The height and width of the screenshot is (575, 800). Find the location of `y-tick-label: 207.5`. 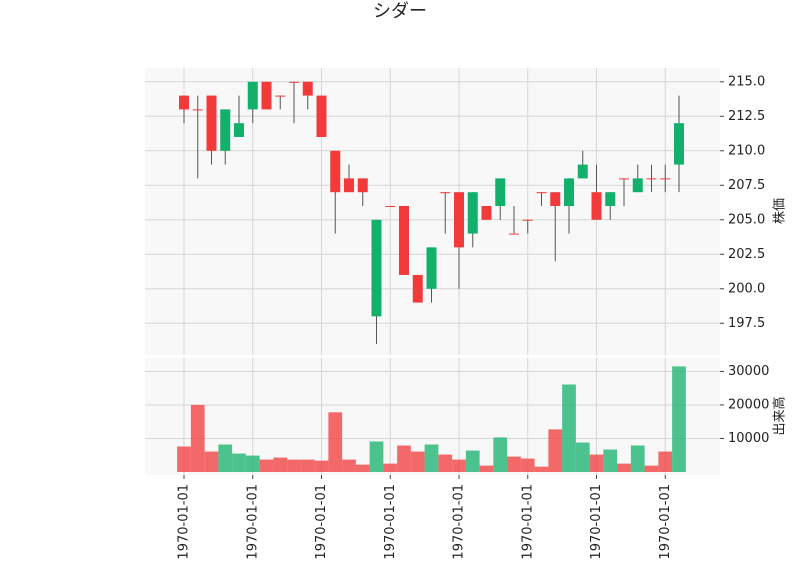

y-tick-label: 207.5 is located at coordinates (746, 185).